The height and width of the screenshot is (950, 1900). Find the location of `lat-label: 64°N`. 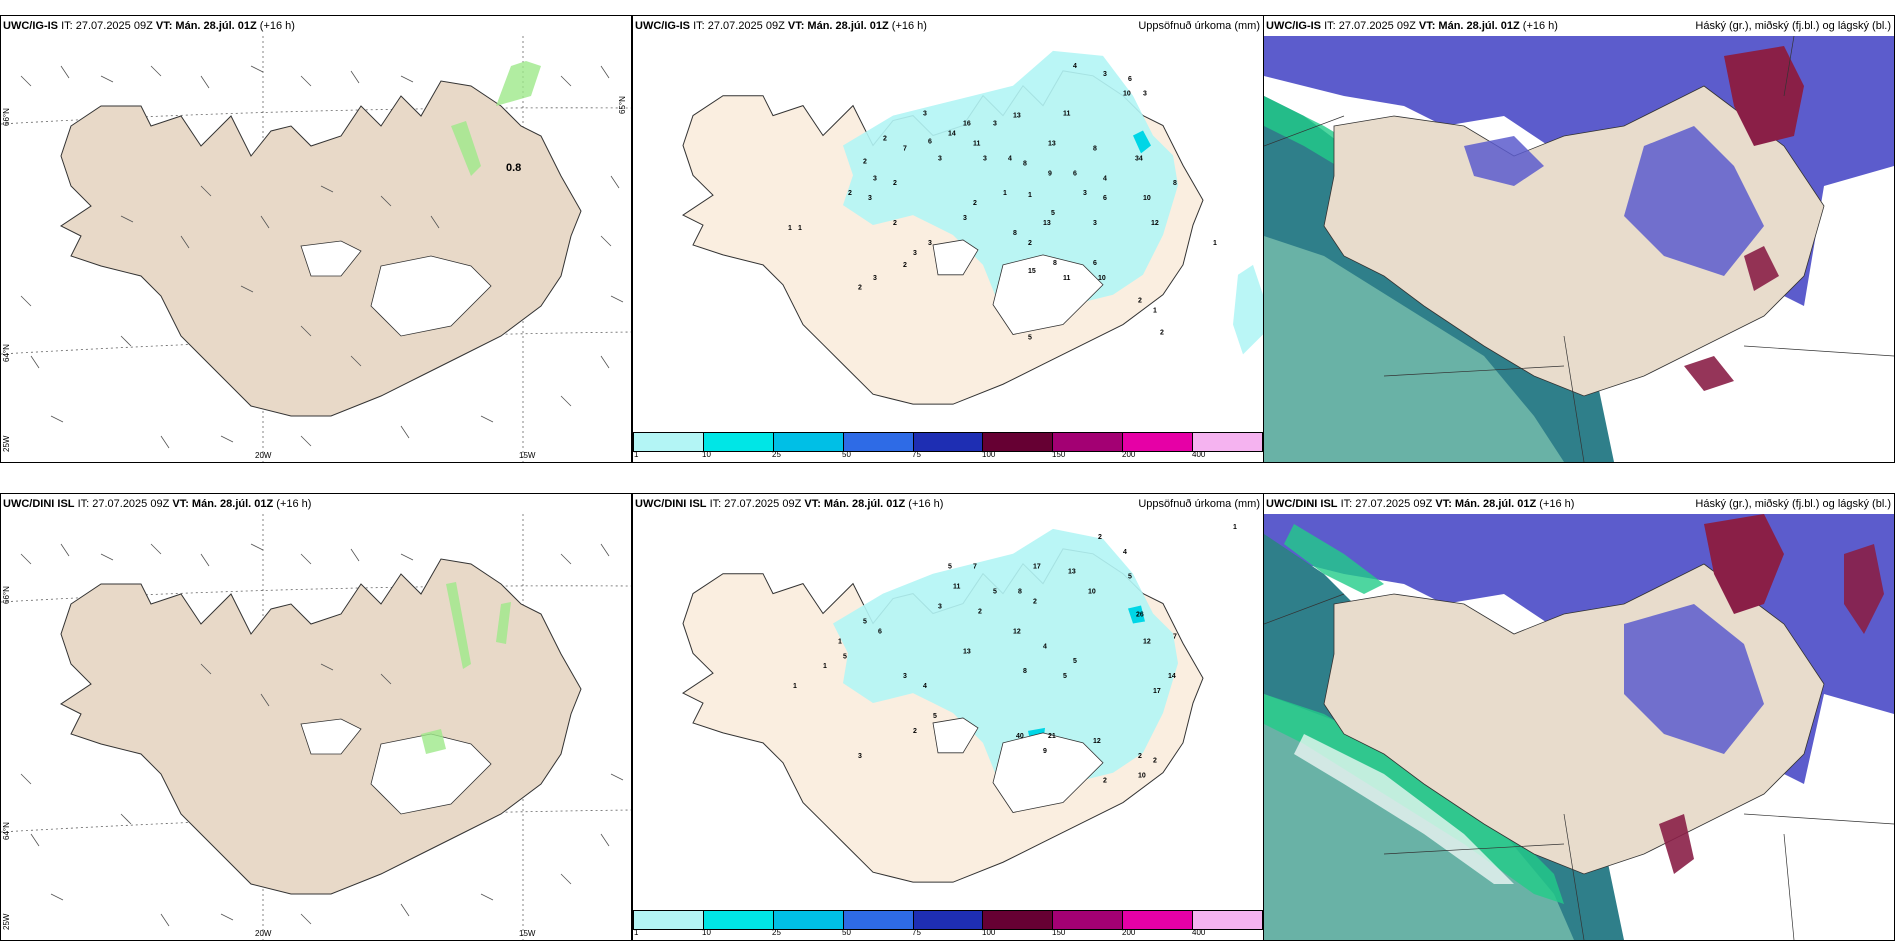

lat-label: 64°N is located at coordinates (6, 353).